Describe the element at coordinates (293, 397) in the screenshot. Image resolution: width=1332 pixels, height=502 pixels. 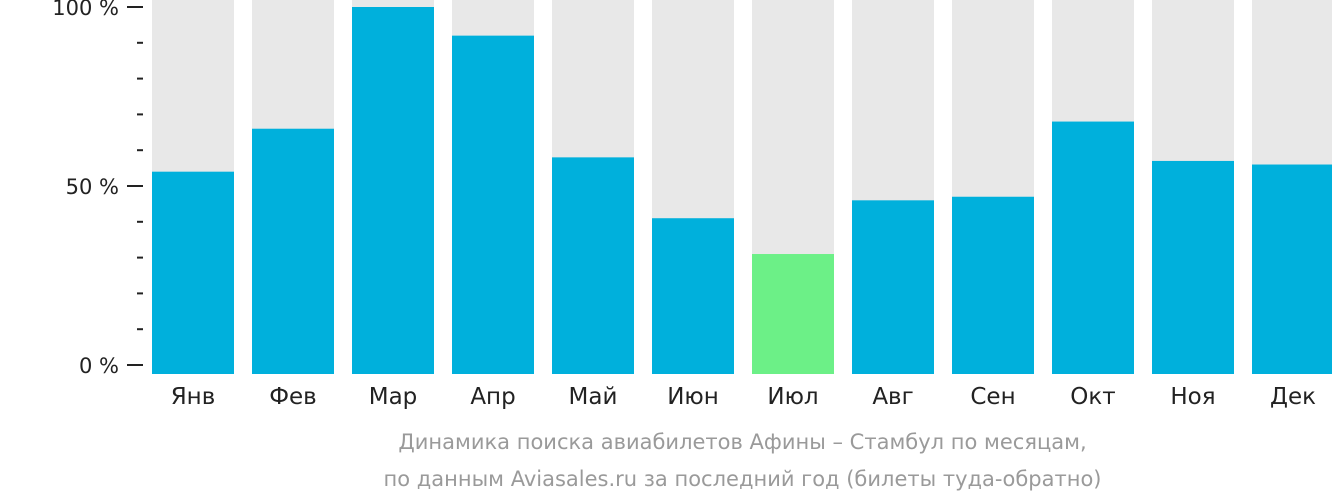
I see `x-tick-label: Фев` at that location.